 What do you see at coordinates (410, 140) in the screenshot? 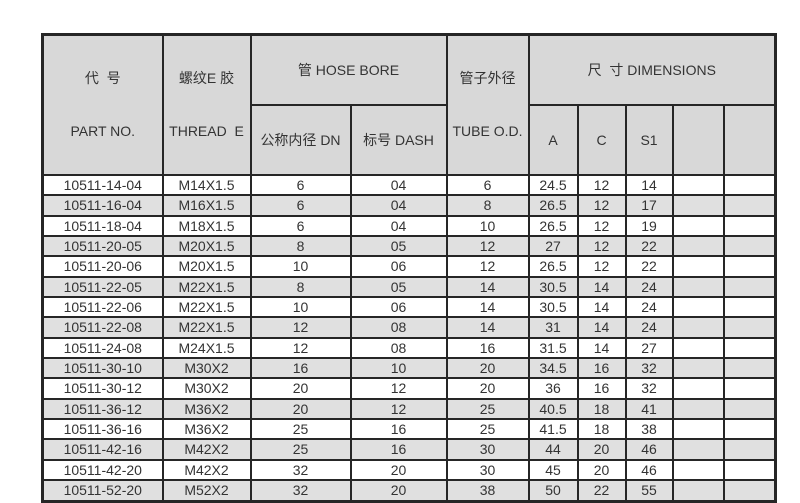
I see `header-row-sub: 公称内径 DN 标号 DASH A C S1` at bounding box center [410, 140].